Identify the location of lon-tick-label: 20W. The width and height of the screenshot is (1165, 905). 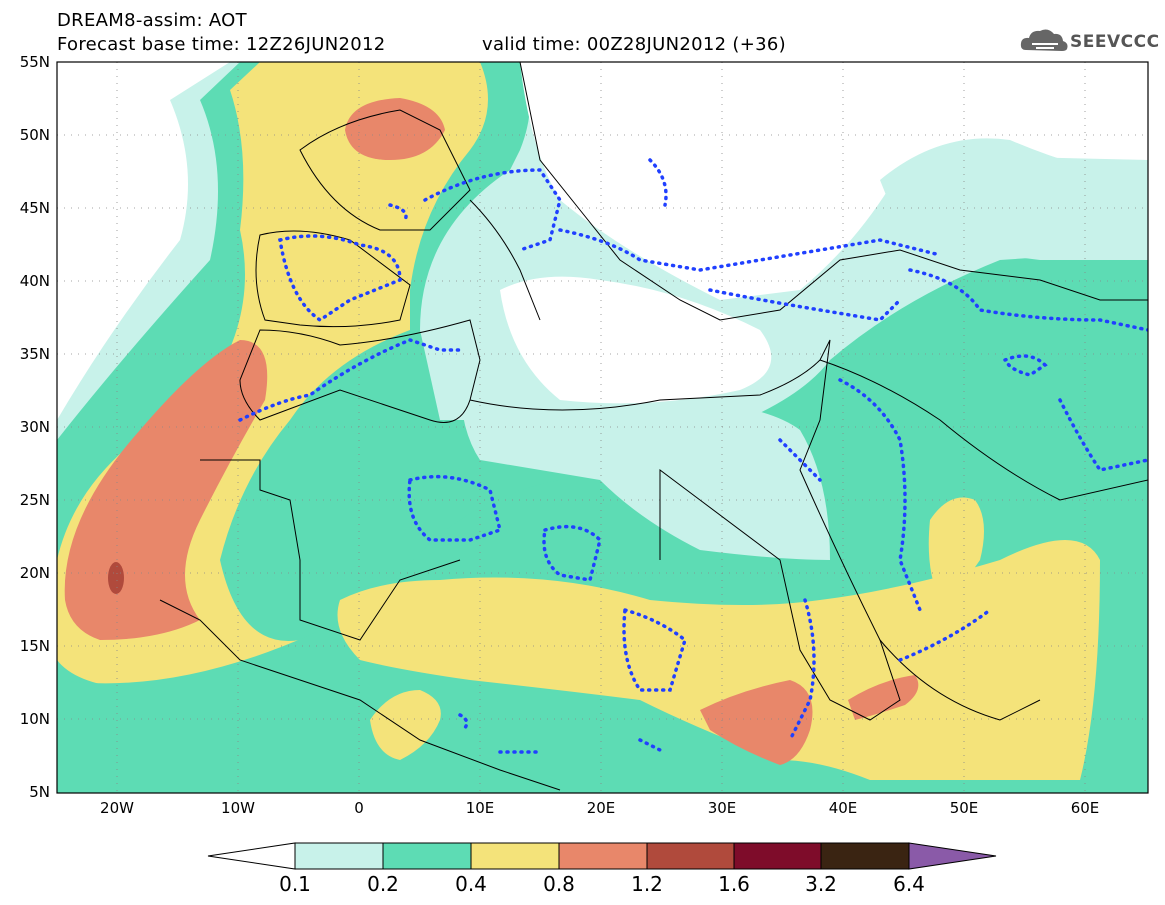
(117, 808).